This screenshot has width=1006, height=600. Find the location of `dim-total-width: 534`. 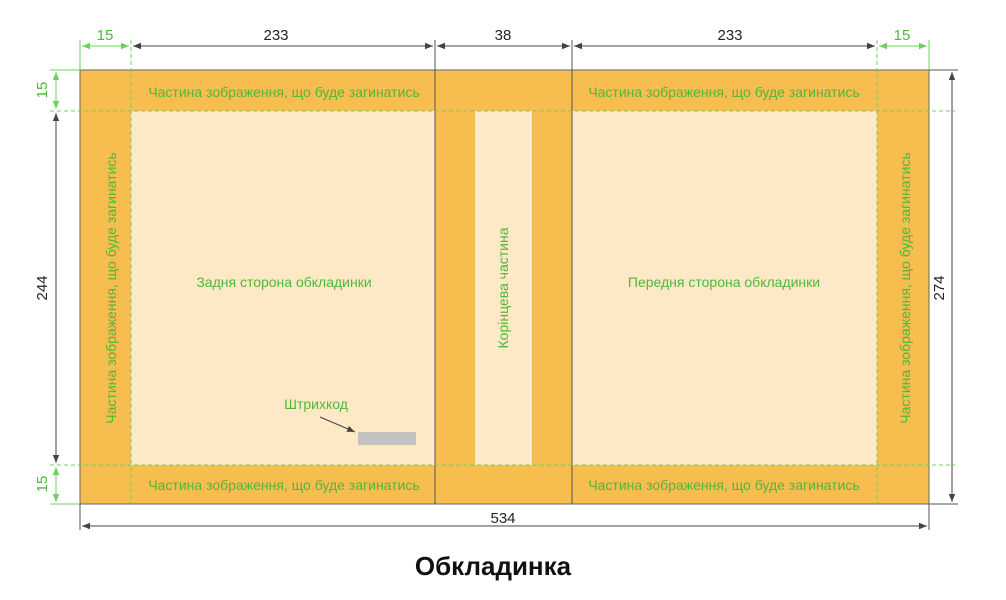

dim-total-width: 534 is located at coordinates (502, 518).